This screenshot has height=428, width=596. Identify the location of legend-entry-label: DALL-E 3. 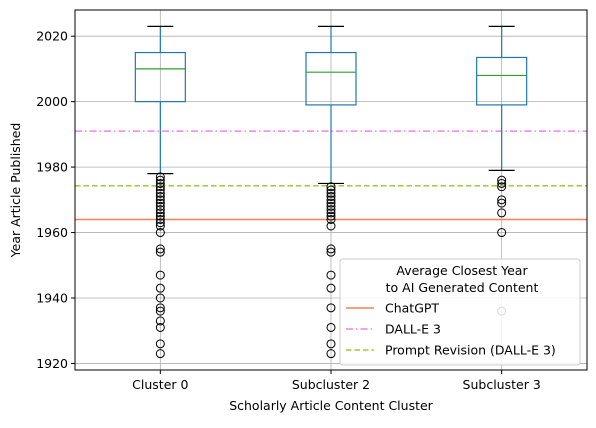
(413, 329).